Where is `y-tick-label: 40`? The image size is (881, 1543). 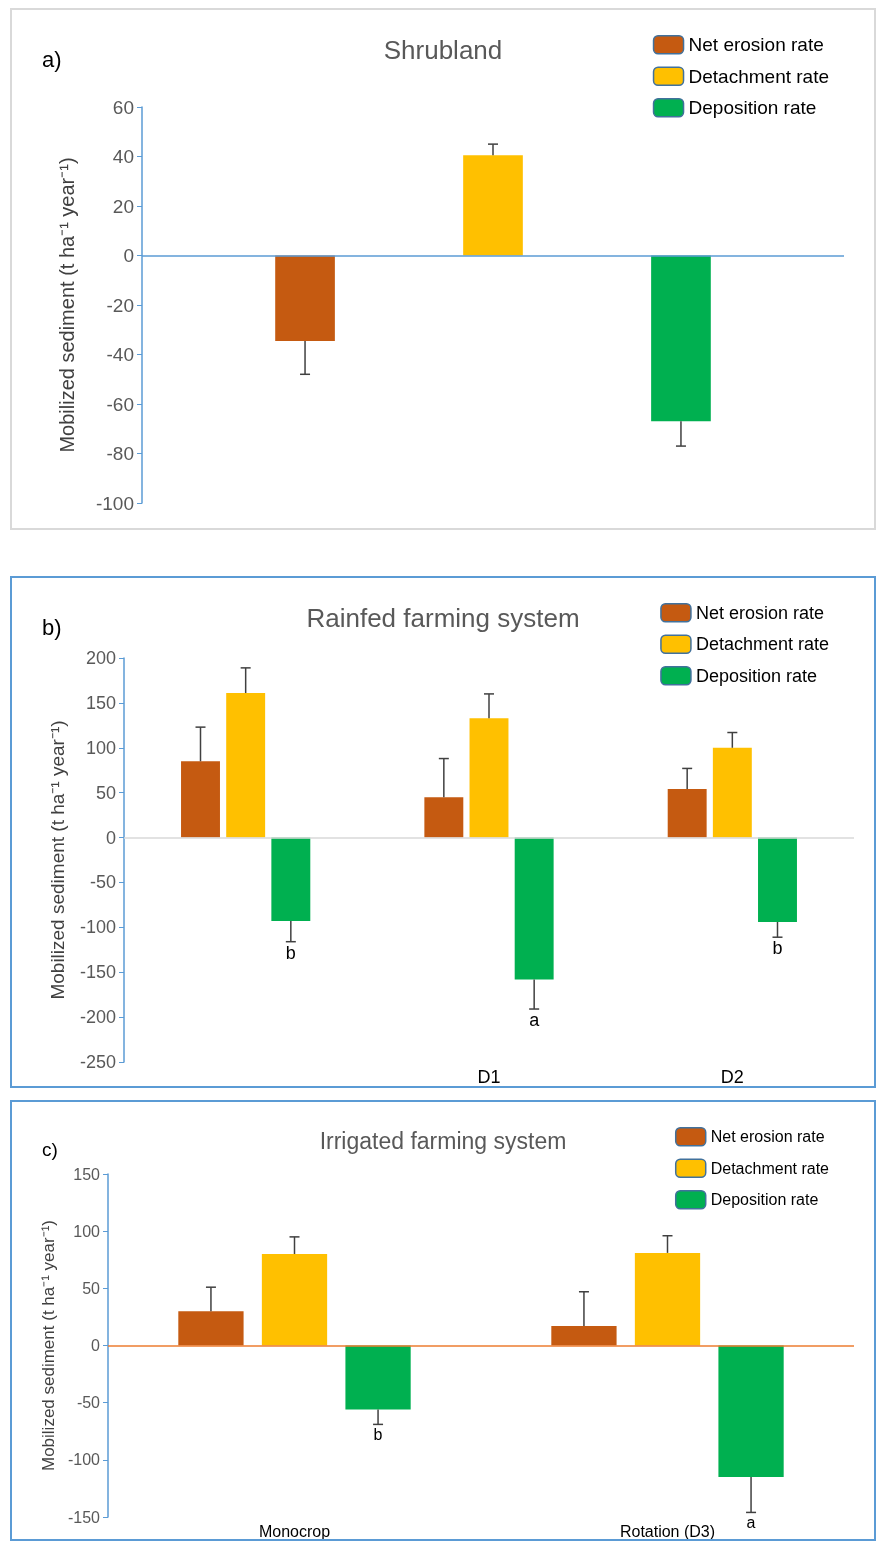
y-tick-label: 40 is located at coordinates (123, 156).